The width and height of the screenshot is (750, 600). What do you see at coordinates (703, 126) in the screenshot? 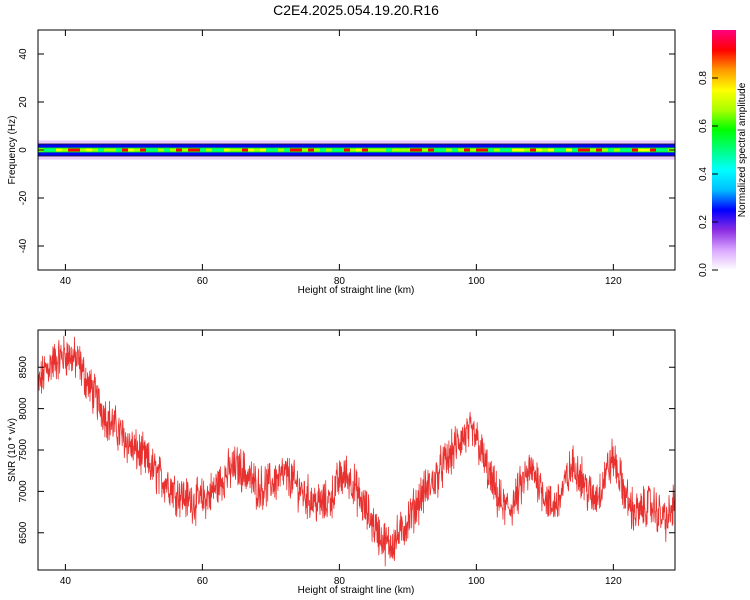
I see `colorbar-tick-label: 0.6` at bounding box center [703, 126].